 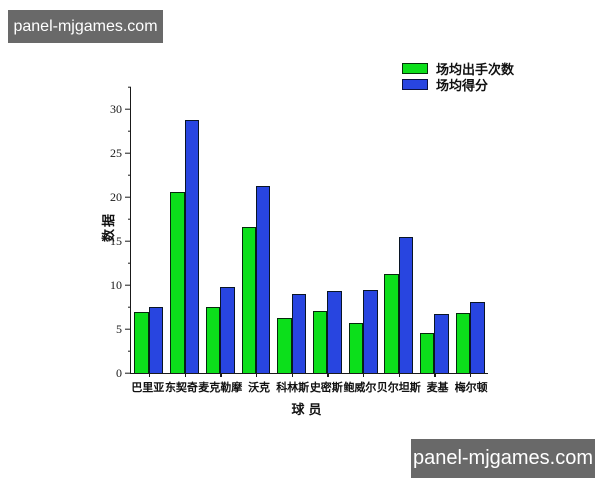 What do you see at coordinates (398, 388) in the screenshot?
I see `x-category-label: 贝尔坦斯` at bounding box center [398, 388].